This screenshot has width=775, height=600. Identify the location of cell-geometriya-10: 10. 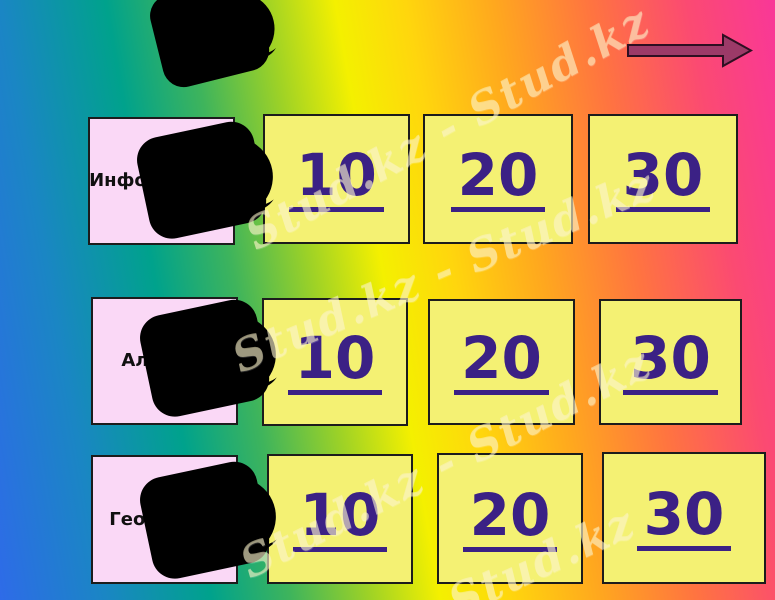
(340, 519).